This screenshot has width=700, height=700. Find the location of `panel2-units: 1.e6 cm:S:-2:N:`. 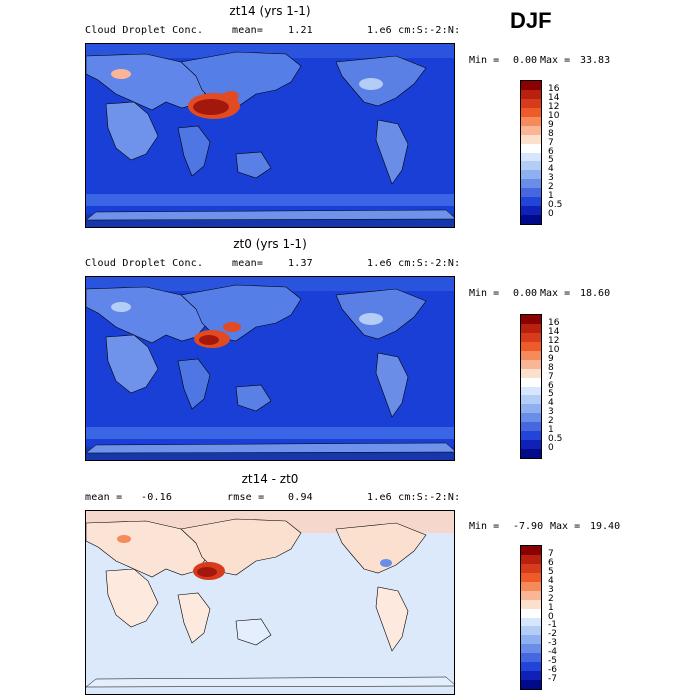

panel2-units: 1.e6 cm:S:-2:N: is located at coordinates (414, 263).